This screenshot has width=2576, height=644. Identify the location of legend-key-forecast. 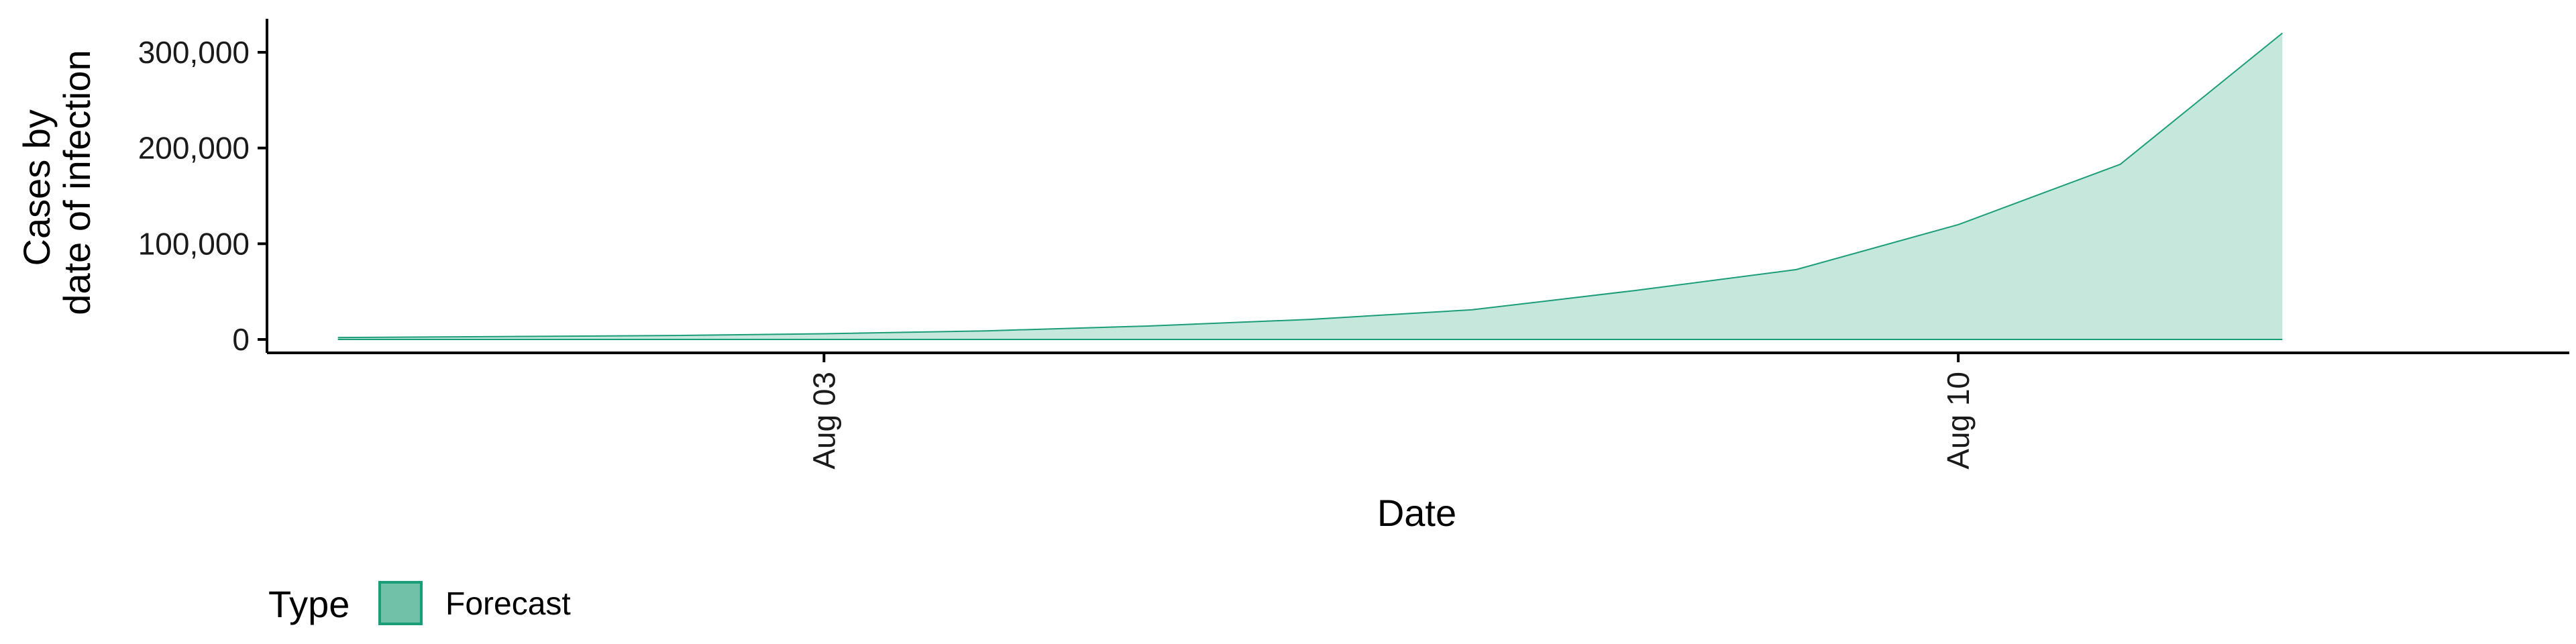
(400, 603).